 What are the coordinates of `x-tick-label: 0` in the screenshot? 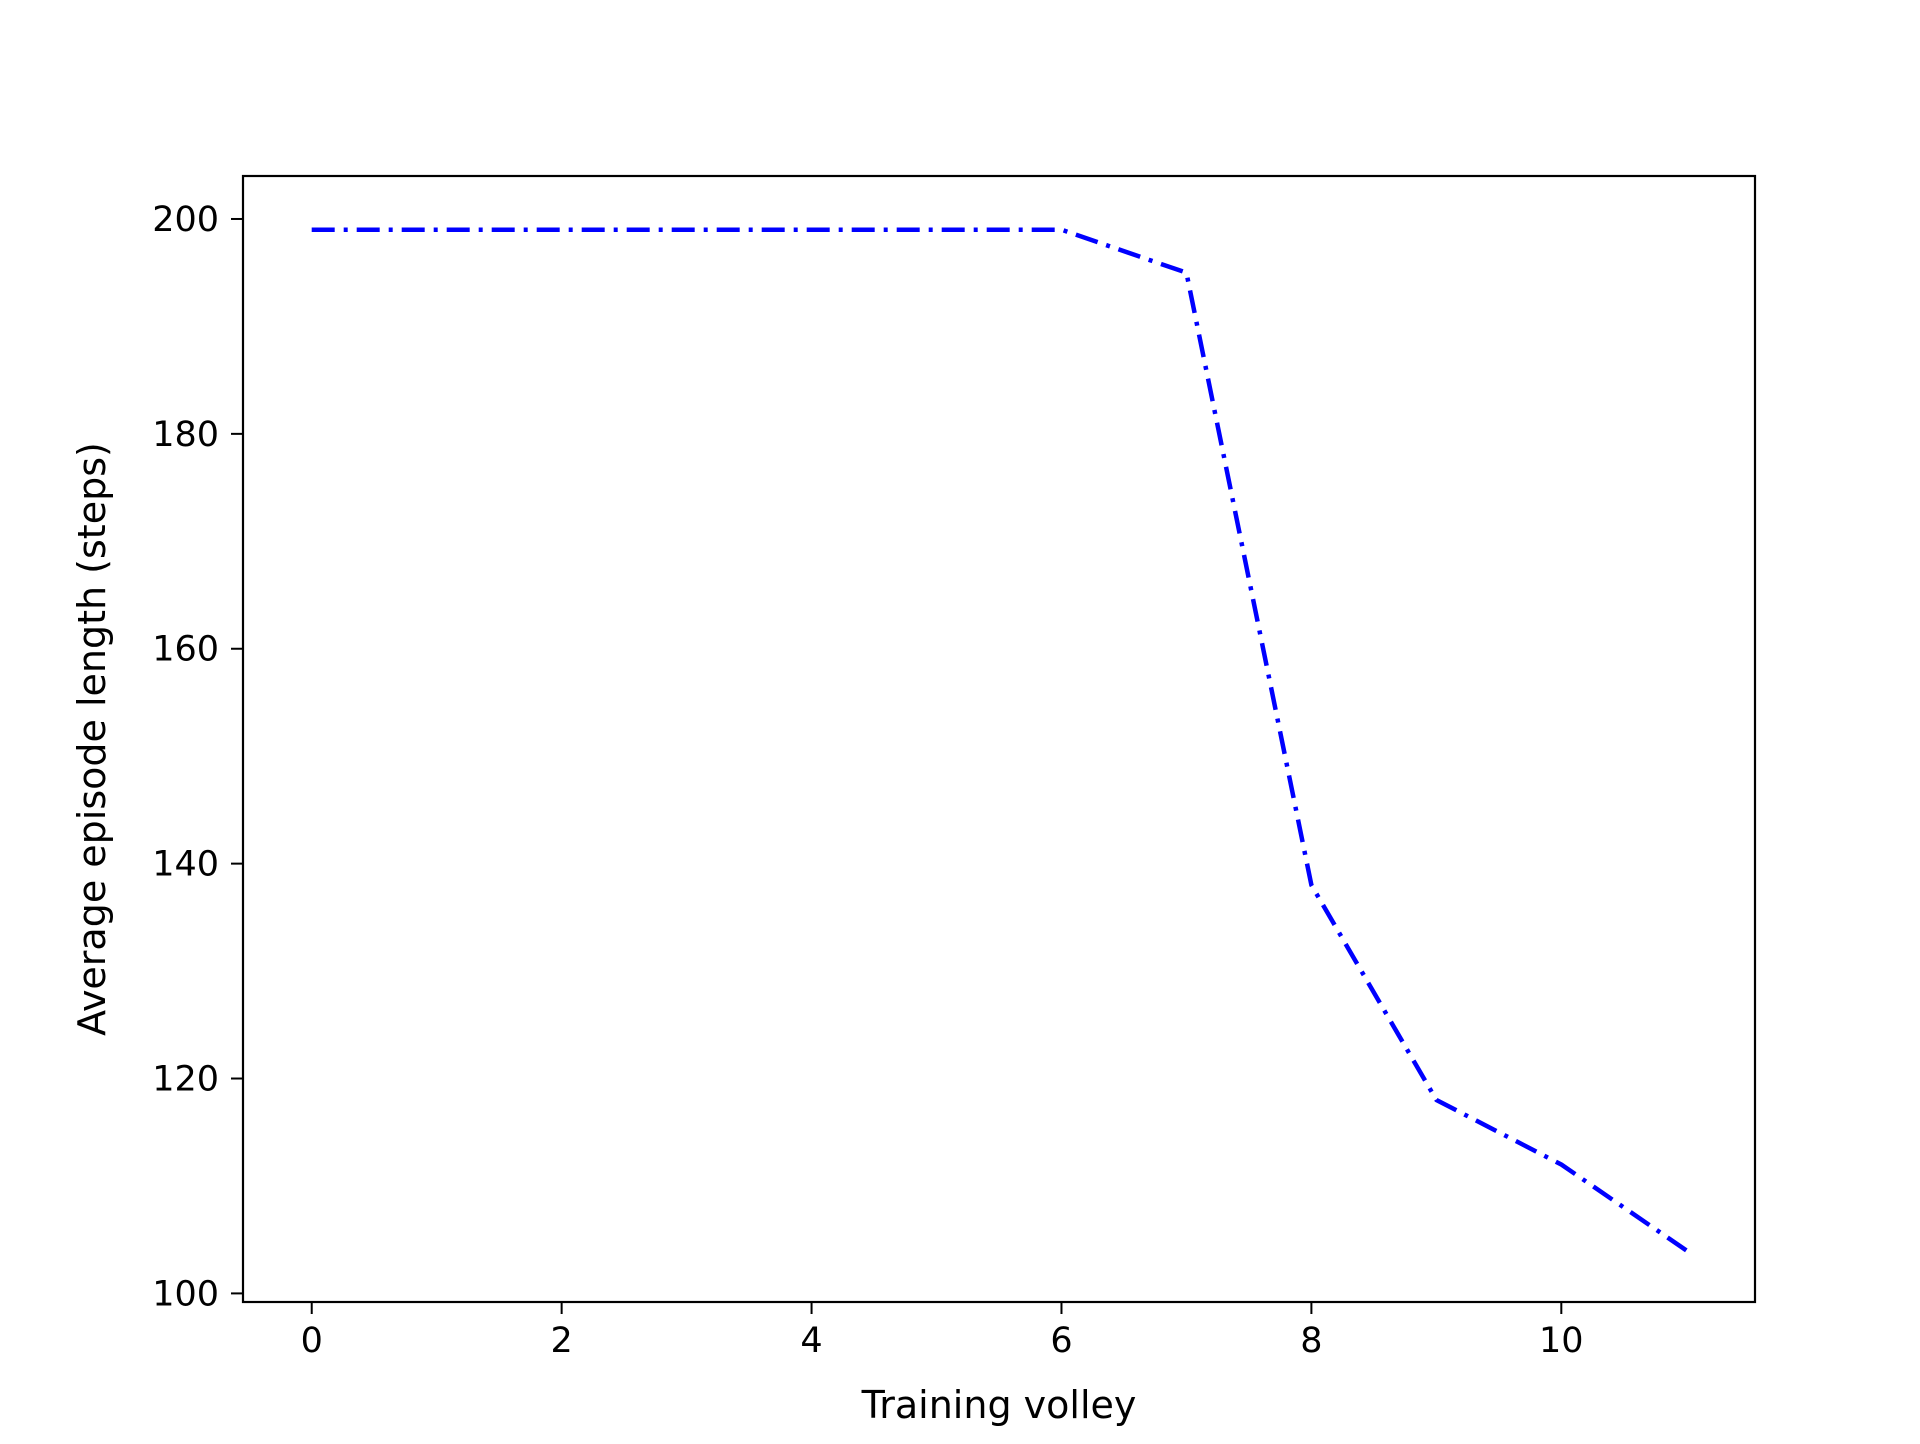 It's located at (312, 1341).